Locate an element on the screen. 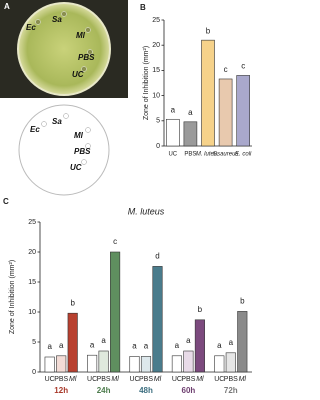 The width and height of the screenshot is (320, 400). group-label: 12h is located at coordinates (61, 390).